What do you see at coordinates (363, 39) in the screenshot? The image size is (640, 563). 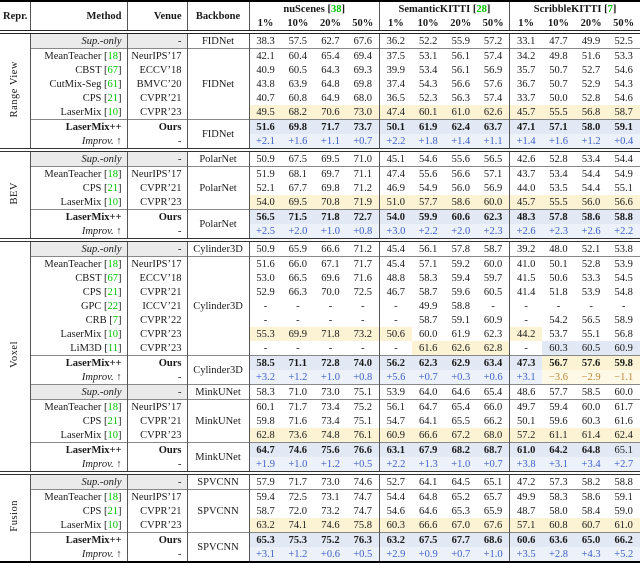 I see `data-cell: 67.6` at bounding box center [363, 39].